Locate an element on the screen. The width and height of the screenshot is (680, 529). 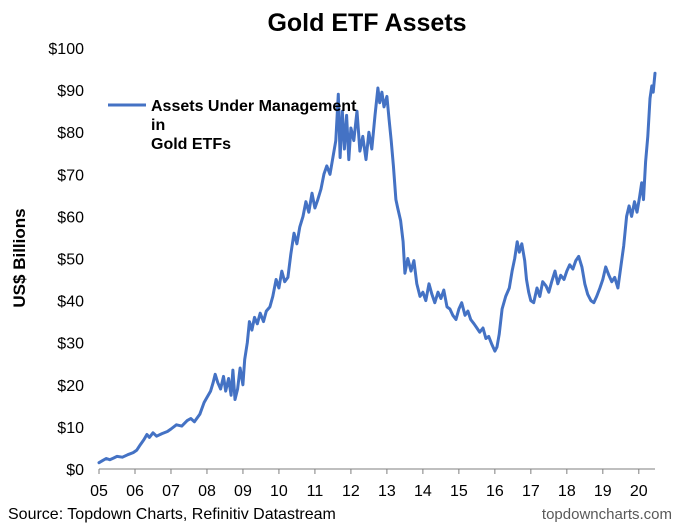
y-tick-label: $60 is located at coordinates (70, 217).